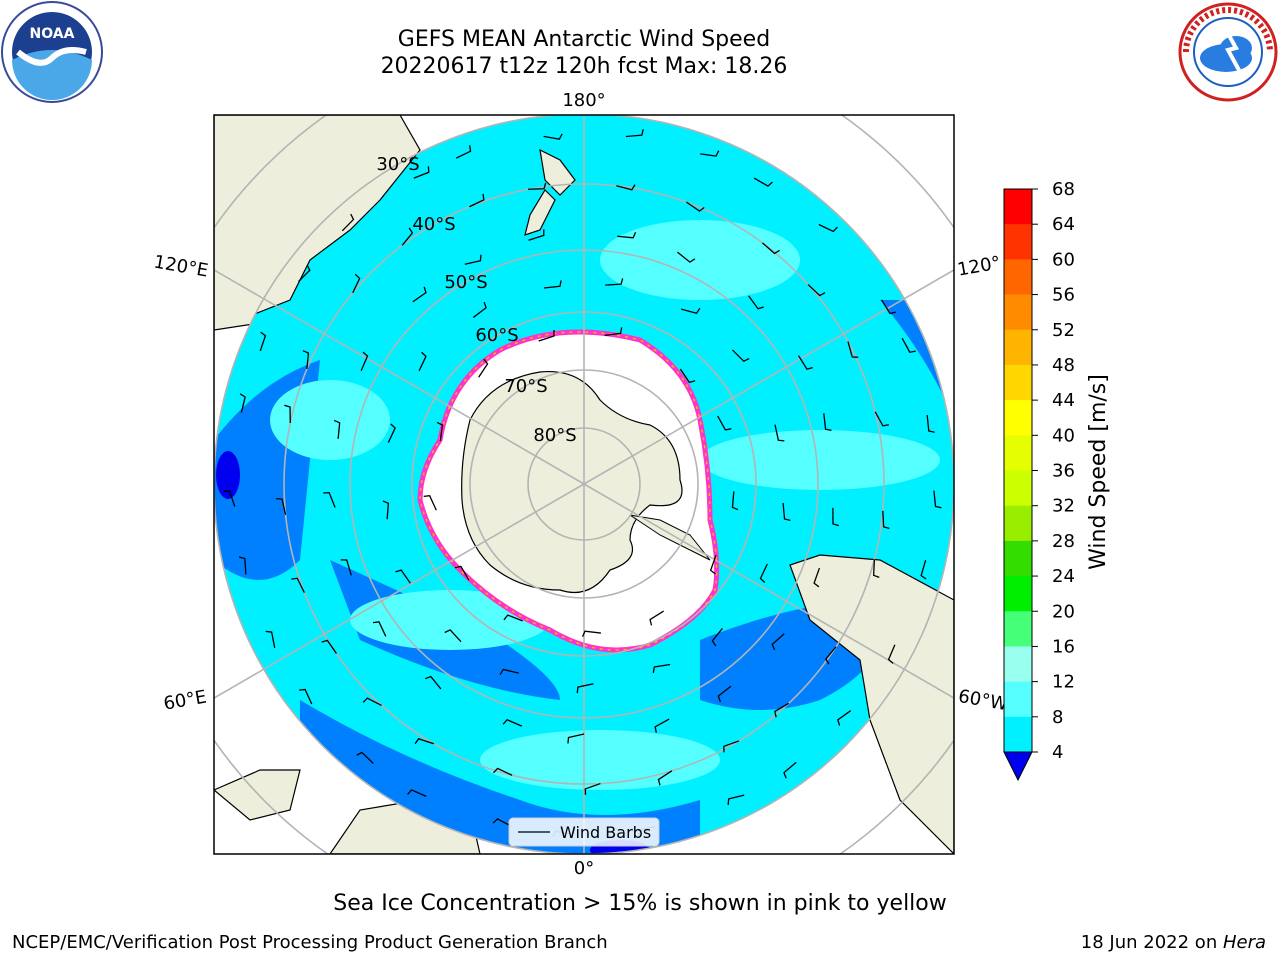 Image resolution: width=1280 pixels, height=960 pixels. I want to click on colorbar-tick-label: 60, so click(1063, 259).